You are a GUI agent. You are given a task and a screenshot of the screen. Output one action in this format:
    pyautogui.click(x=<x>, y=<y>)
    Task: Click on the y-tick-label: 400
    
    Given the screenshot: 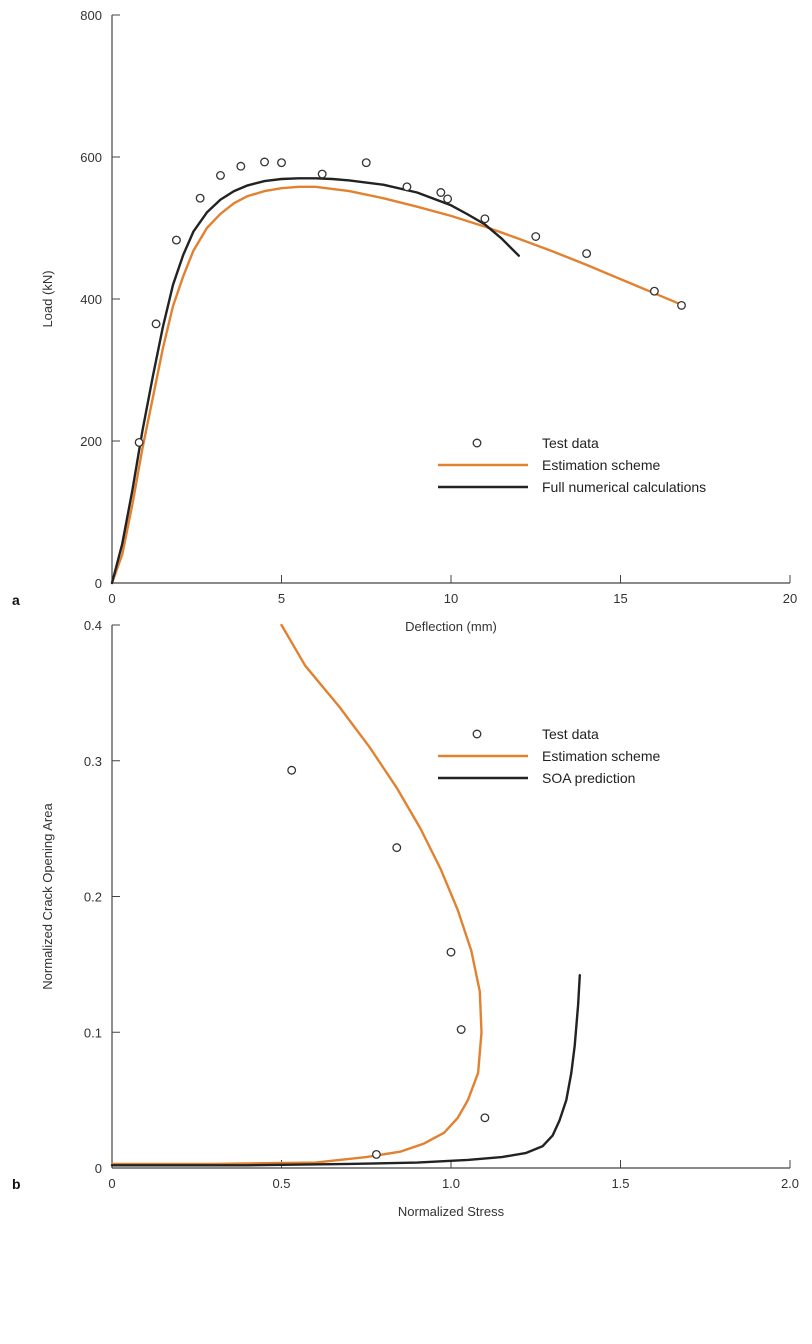 What is the action you would take?
    pyautogui.click(x=91, y=299)
    